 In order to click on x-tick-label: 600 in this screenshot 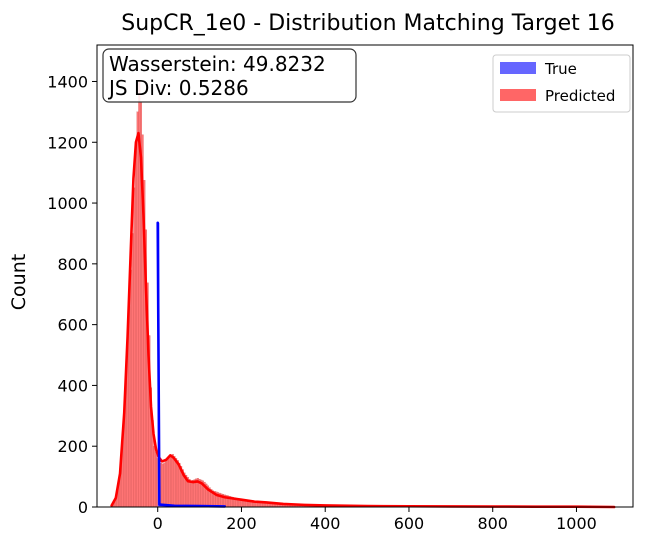, I will do `click(409, 523)`.